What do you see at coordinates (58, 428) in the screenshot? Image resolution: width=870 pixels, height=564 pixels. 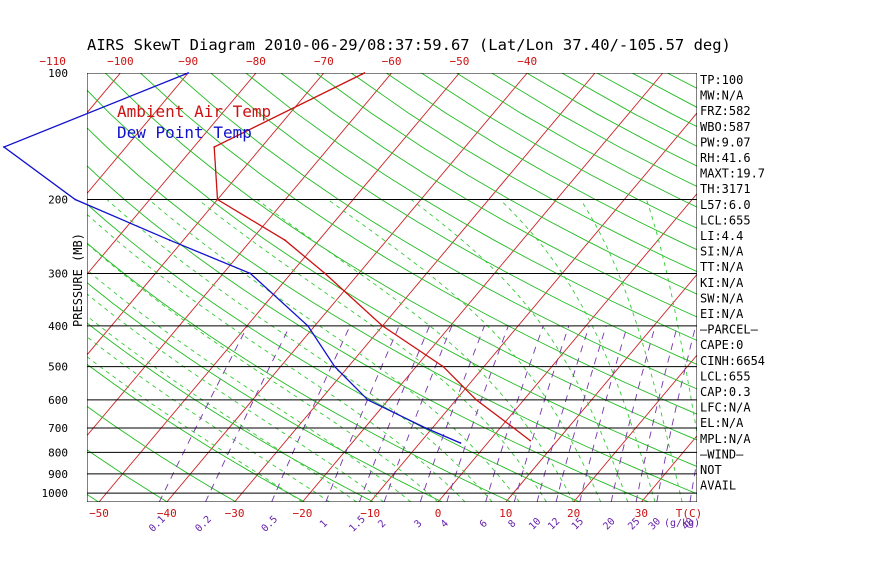 I see `pressure-tick-label: 700` at bounding box center [58, 428].